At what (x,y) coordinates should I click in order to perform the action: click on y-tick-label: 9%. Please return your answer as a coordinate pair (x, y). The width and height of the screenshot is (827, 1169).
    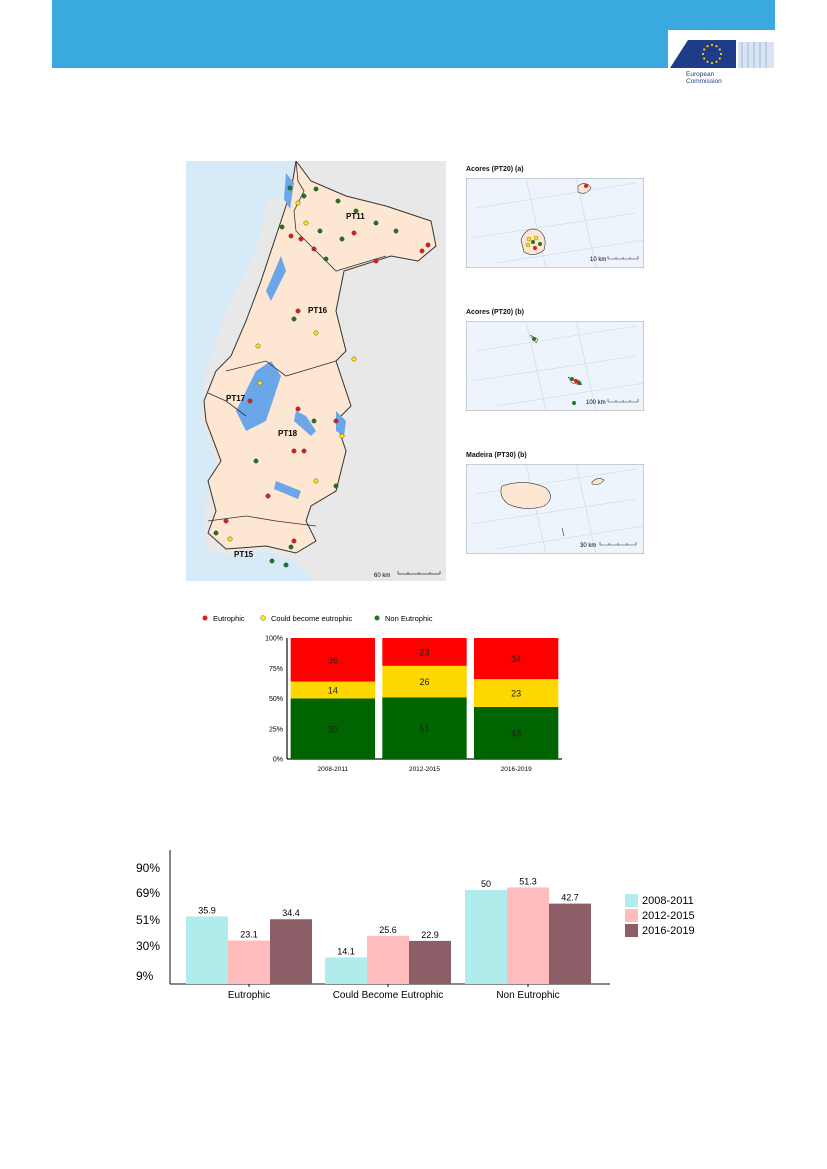
    Looking at the image, I should click on (145, 976).